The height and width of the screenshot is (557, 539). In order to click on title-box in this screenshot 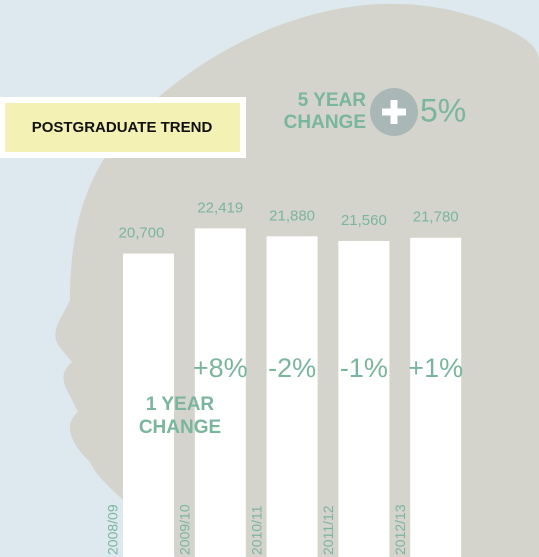, I will do `click(122, 127)`.